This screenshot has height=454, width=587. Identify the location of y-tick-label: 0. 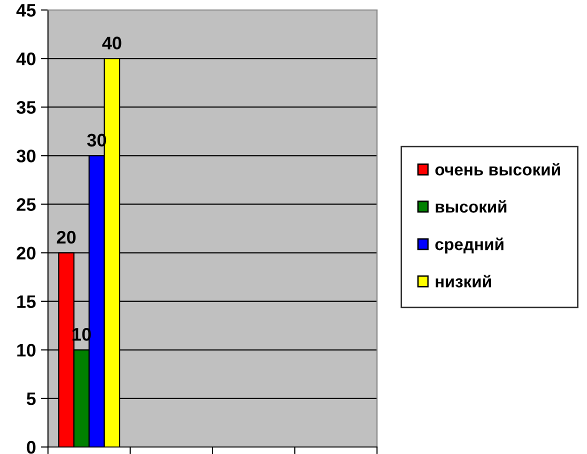
(31, 447).